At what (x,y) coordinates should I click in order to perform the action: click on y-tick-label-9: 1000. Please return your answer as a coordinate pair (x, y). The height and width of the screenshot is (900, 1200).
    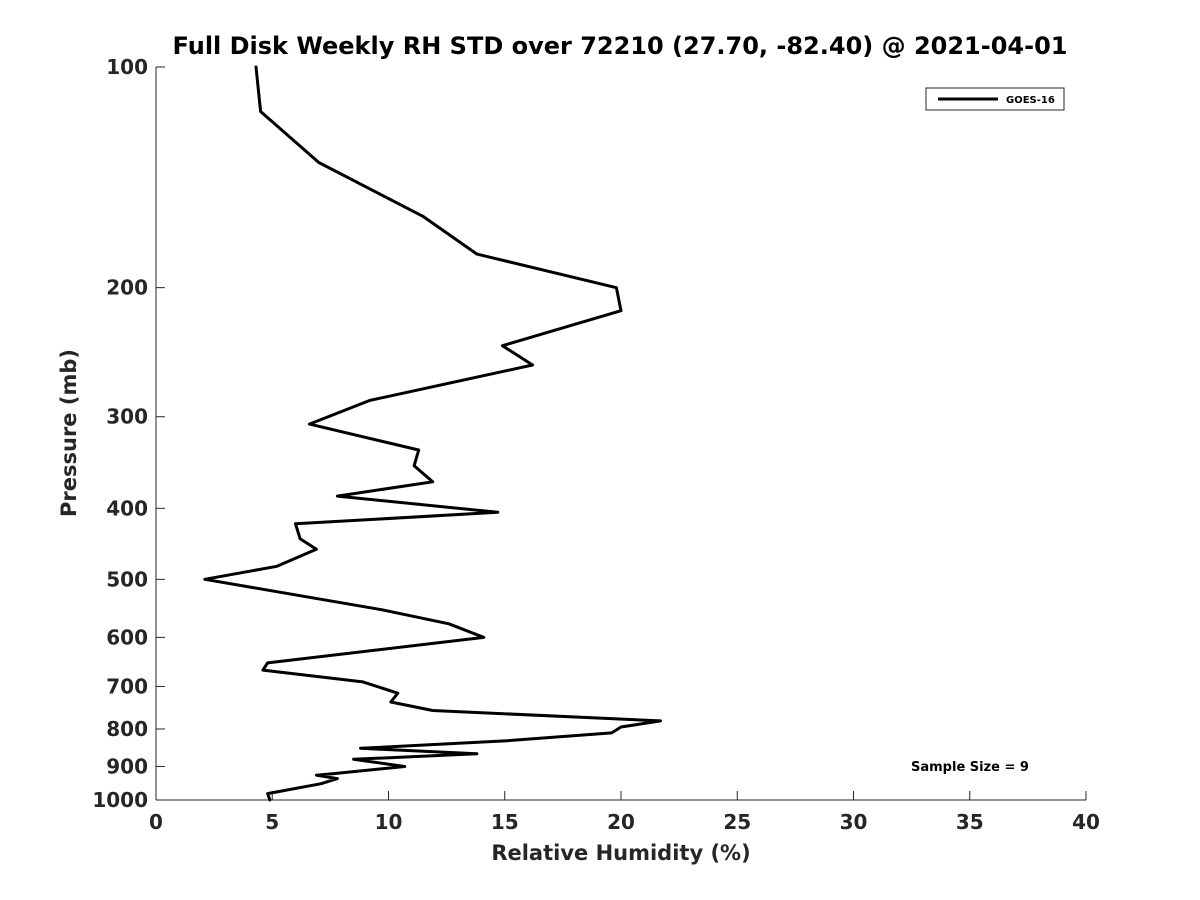
    Looking at the image, I should click on (120, 800).